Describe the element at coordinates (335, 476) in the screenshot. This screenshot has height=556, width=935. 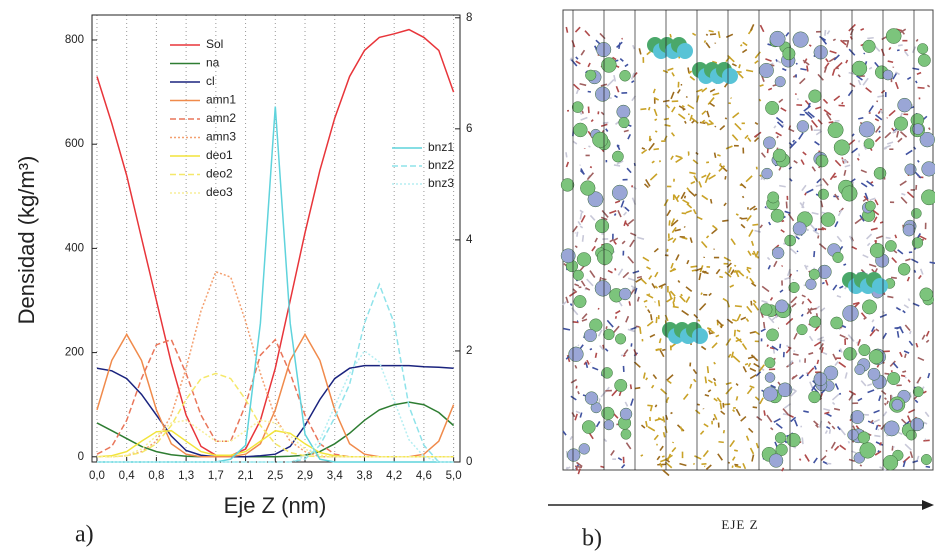
I see `x-tick-label: 3,4` at that location.